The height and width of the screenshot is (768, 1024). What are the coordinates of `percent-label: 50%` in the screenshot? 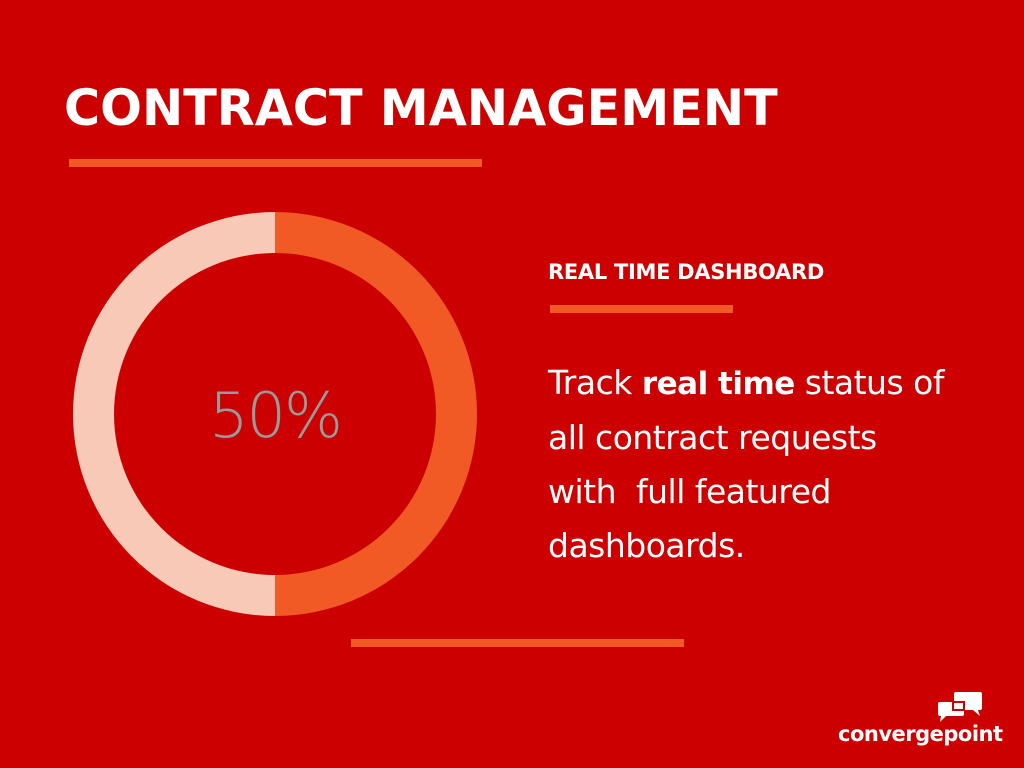 It's located at (276, 415).